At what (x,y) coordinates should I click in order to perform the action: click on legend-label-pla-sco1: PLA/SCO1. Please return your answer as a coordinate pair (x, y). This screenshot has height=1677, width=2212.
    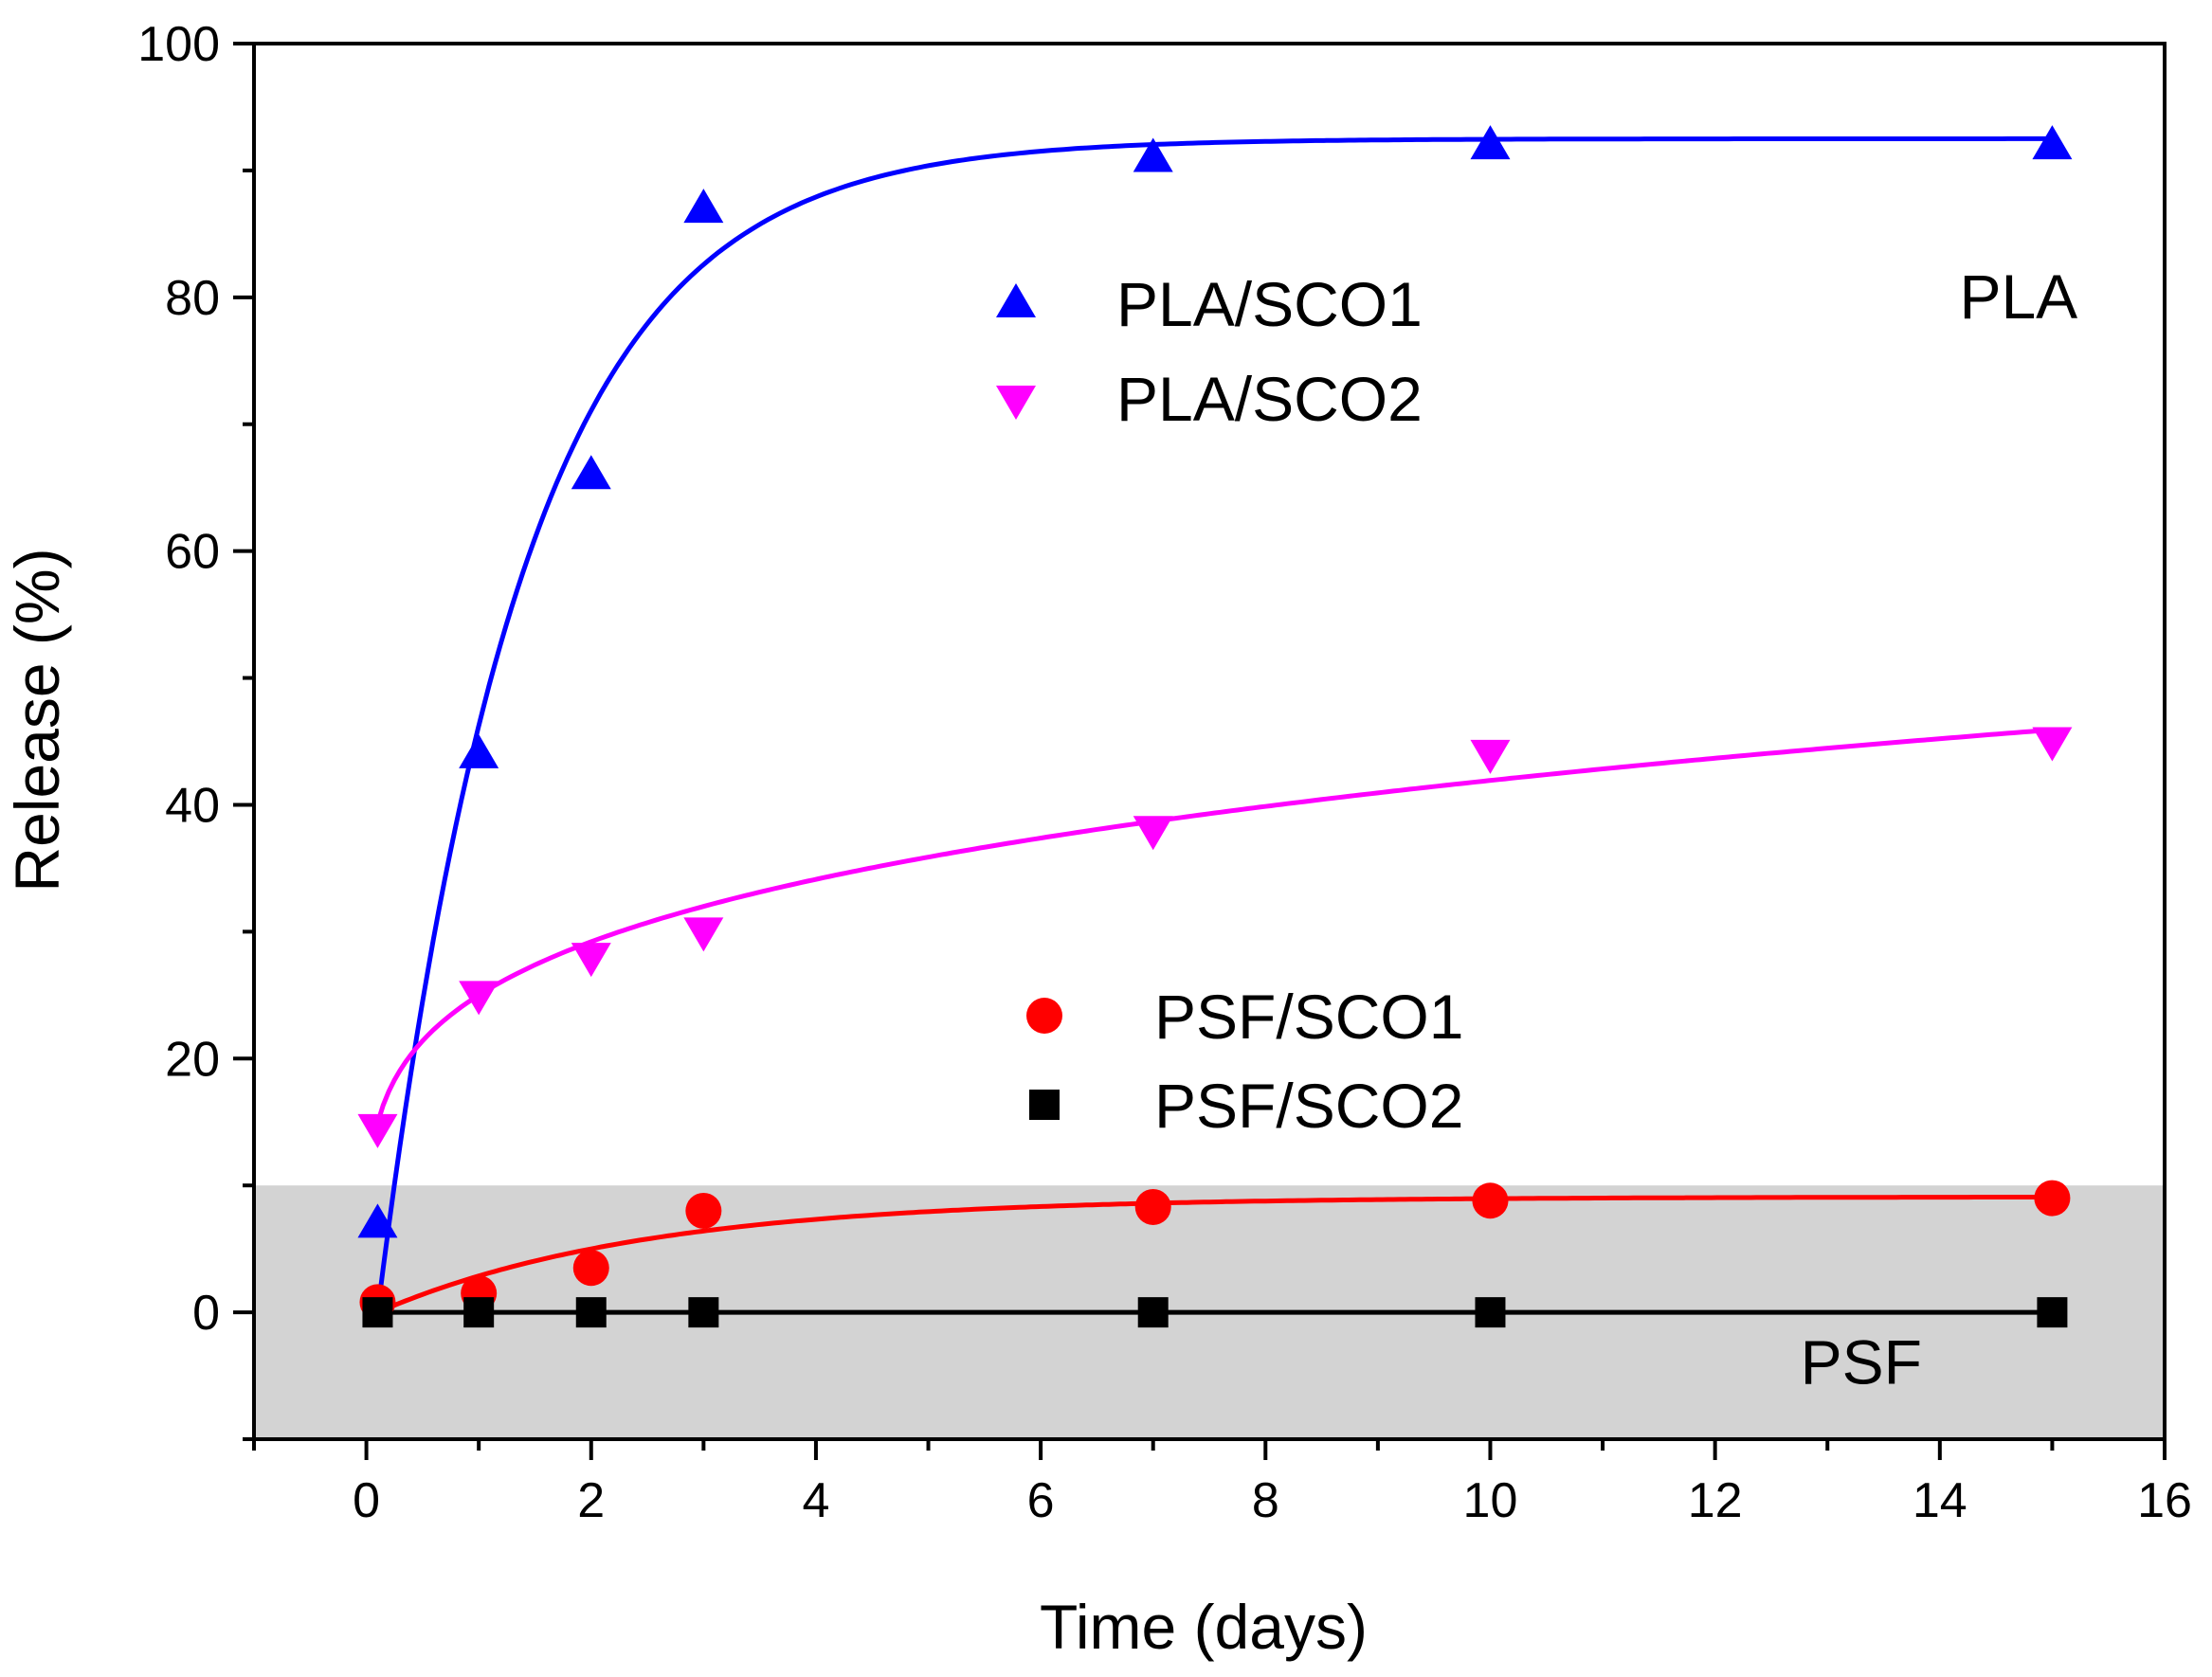
    Looking at the image, I should click on (1269, 304).